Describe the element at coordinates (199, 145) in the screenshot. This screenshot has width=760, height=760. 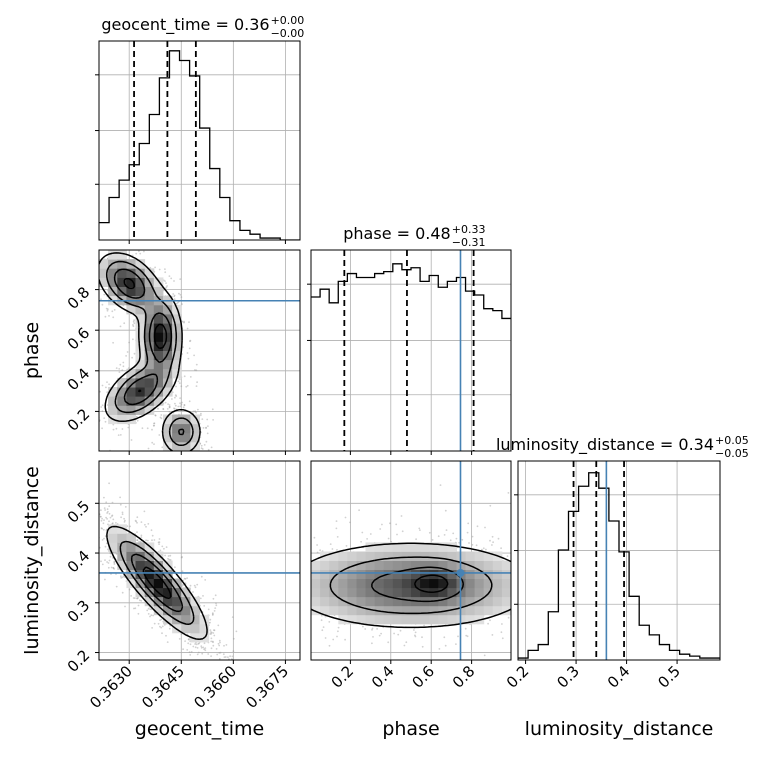
I see `histogram-geocent_time` at that location.